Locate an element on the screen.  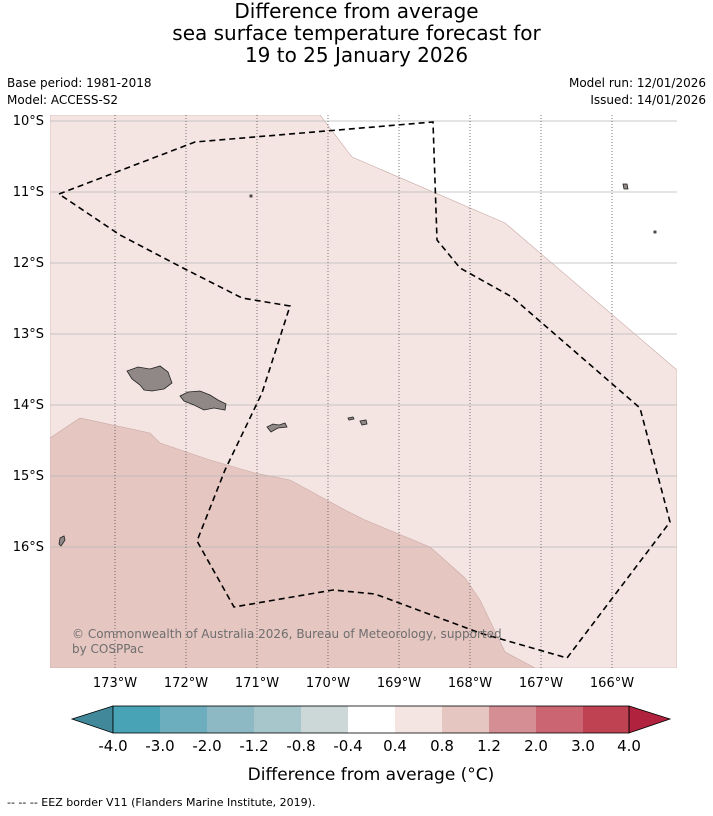
colorbar-tick-label: 0.8 is located at coordinates (442, 746).